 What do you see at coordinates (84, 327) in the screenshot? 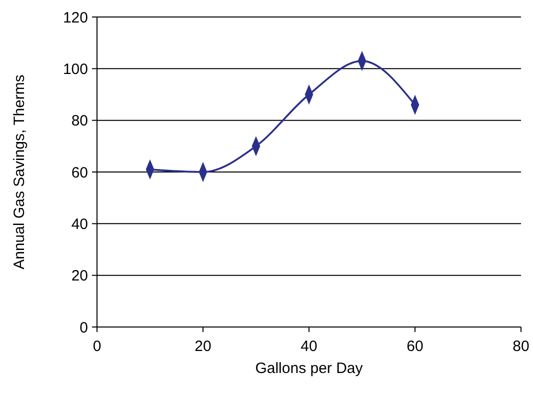
I see `y-tick-label: 0` at bounding box center [84, 327].